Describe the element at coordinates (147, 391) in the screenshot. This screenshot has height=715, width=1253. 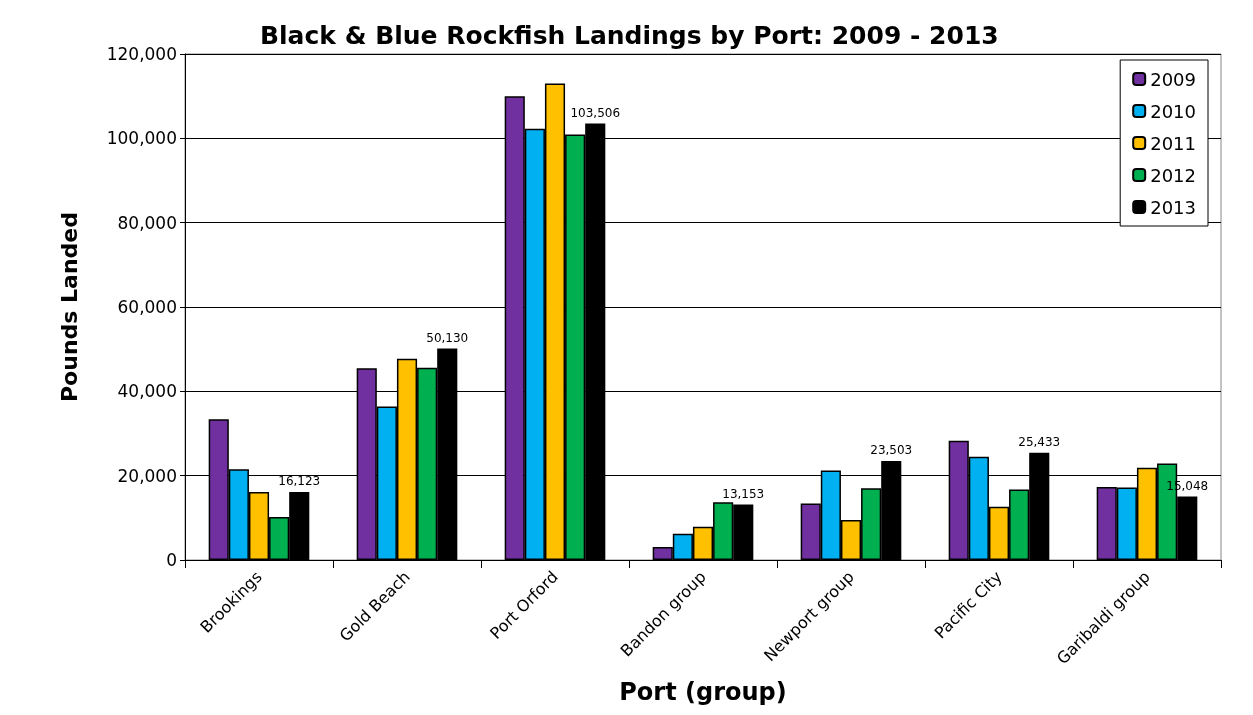
I see `y-tick-label: 40,000` at that location.